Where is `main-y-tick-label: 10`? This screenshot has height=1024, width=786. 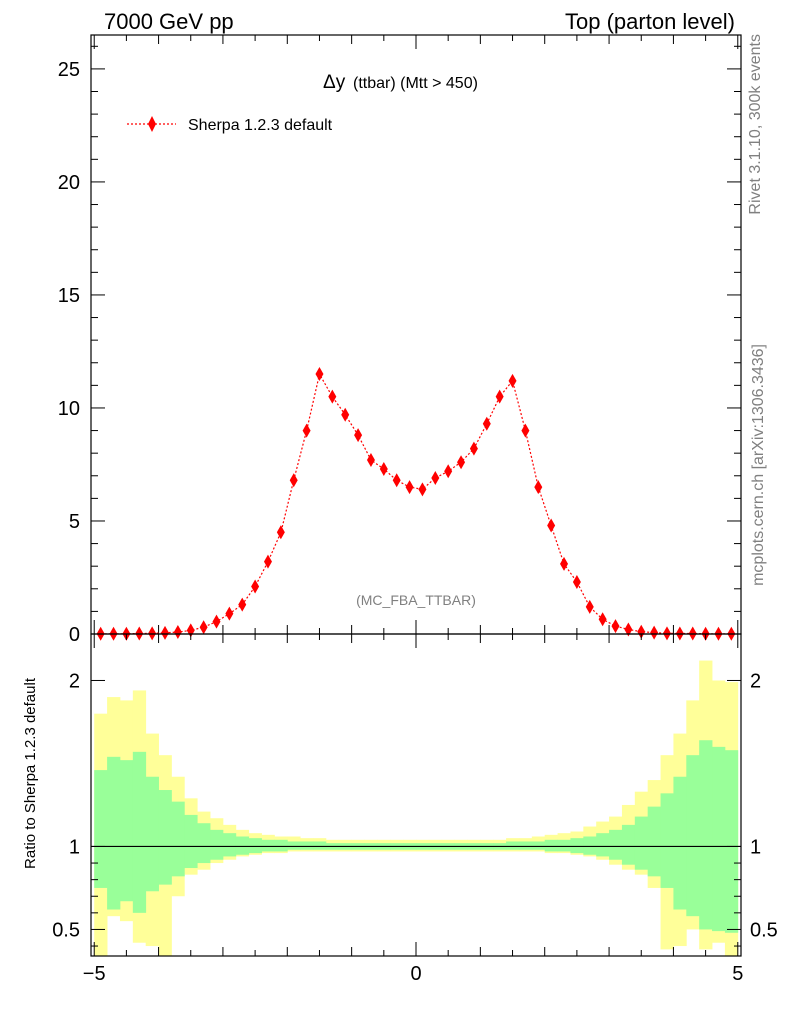 main-y-tick-label: 10 is located at coordinates (69, 409).